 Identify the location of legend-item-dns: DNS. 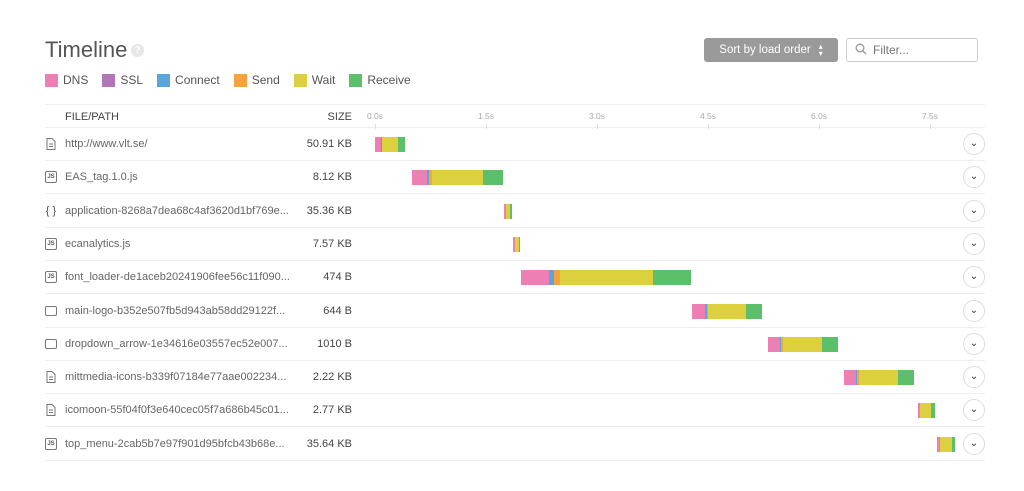
(66, 80).